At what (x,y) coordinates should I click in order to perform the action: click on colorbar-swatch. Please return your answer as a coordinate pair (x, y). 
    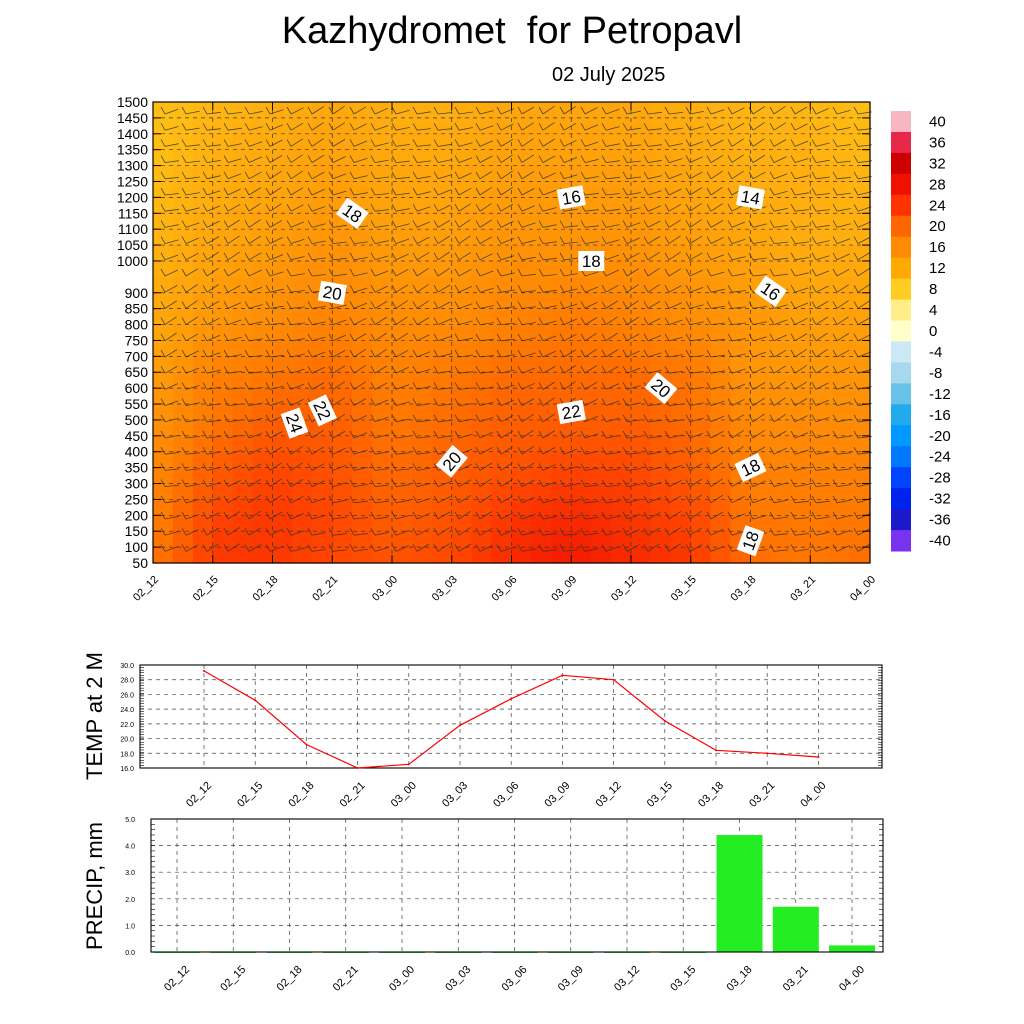
    Looking at the image, I should click on (901, 415).